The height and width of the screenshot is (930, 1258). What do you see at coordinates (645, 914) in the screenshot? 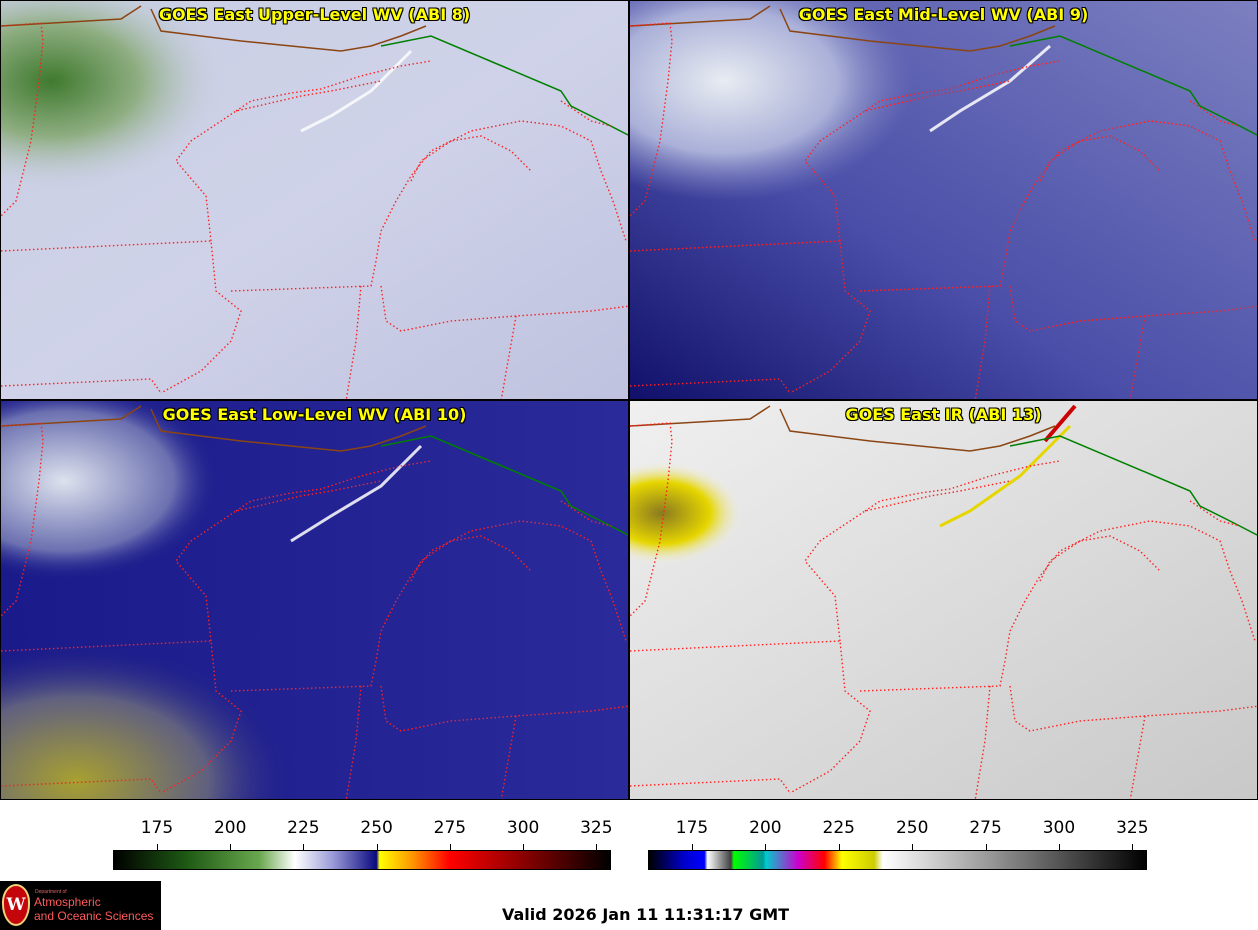
I see `valid-time: Valid 2026 Jan 11 11:31:17 GMT` at bounding box center [645, 914].